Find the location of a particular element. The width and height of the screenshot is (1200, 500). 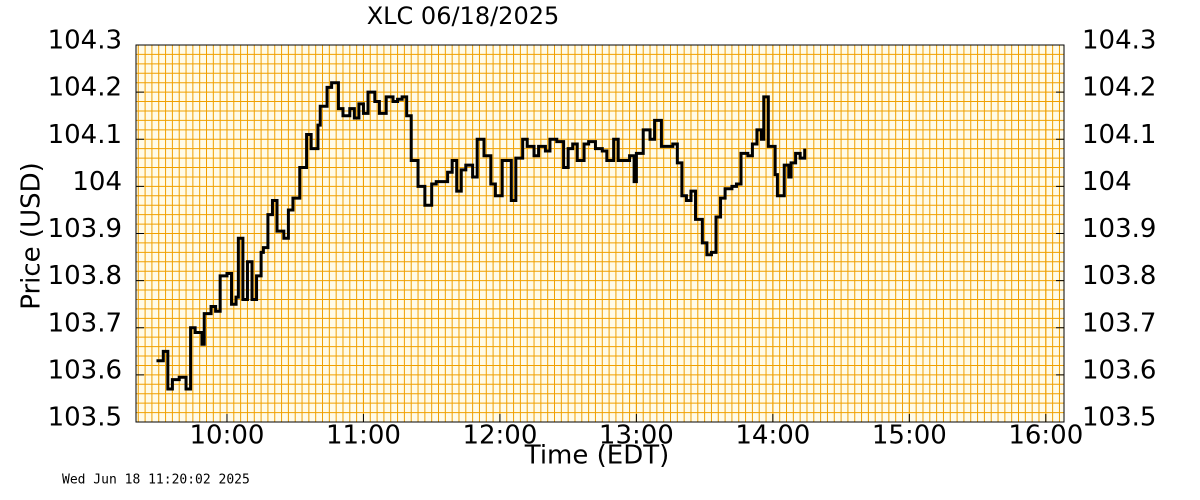

y-tick-label-right: 104.2 is located at coordinates (1119, 88).